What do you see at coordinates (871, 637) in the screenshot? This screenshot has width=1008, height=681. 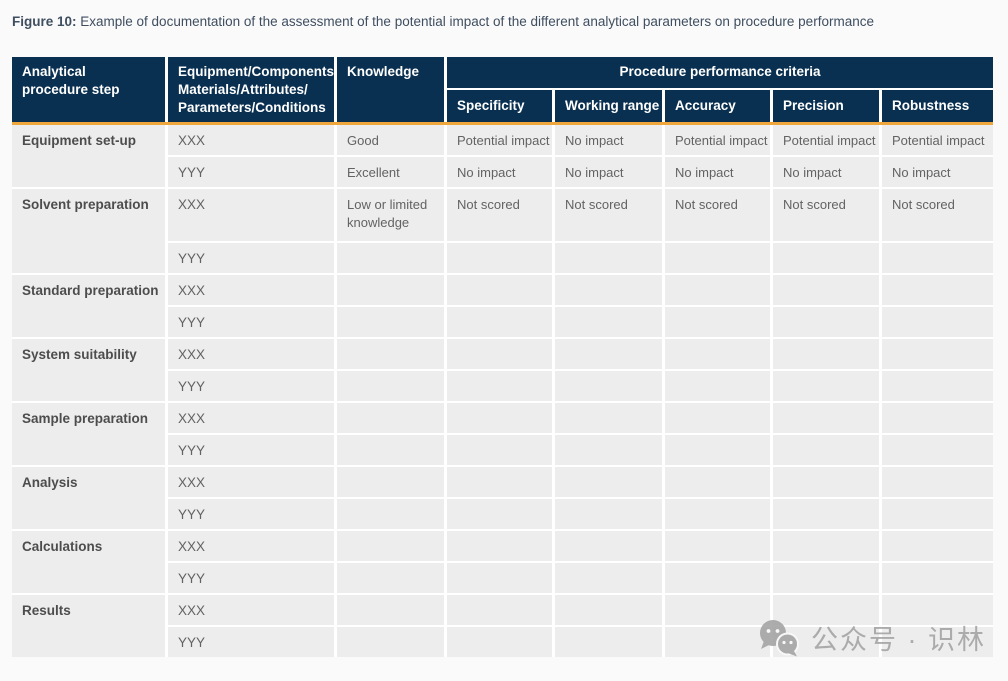 I see `watermark: 公众号 · 识林` at bounding box center [871, 637].